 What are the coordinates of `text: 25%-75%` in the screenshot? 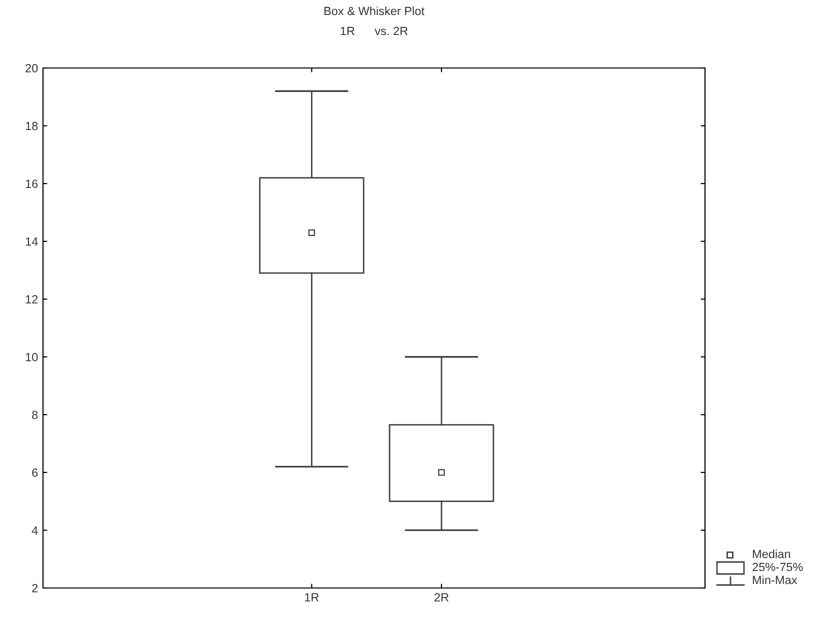 It's located at (777, 567).